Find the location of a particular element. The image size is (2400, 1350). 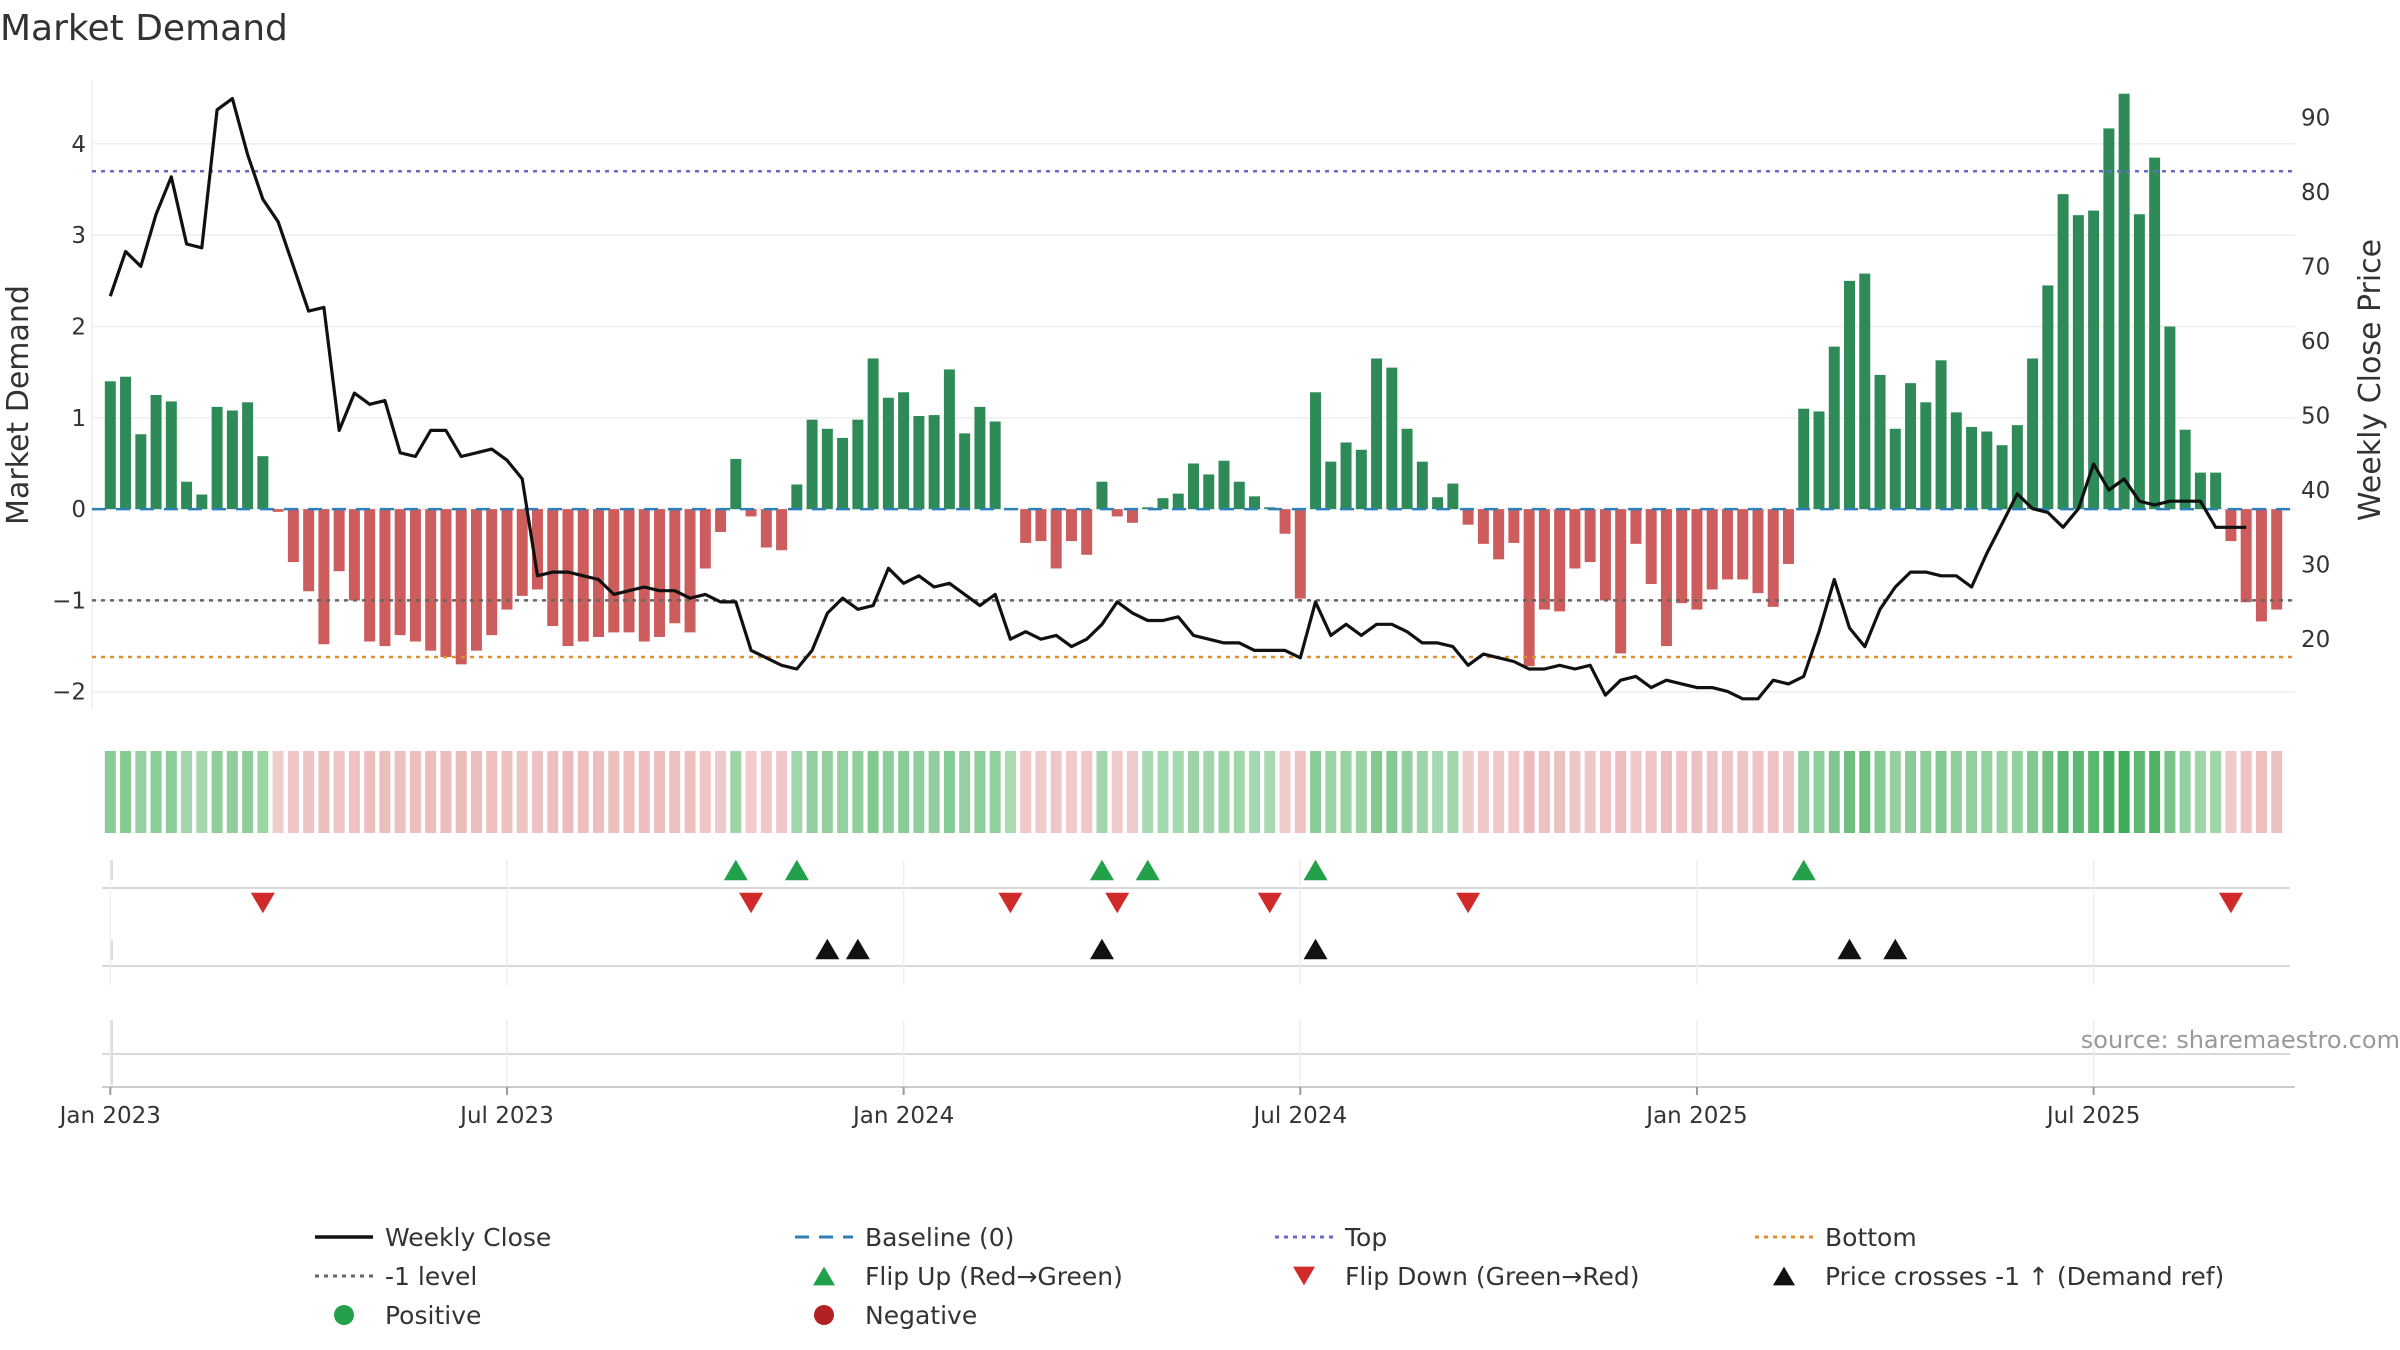

legend-swatch-triangle-up is located at coordinates (1784, 1276).